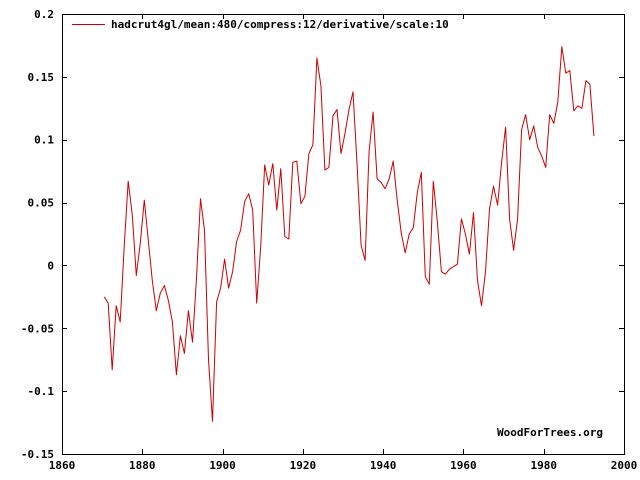 The height and width of the screenshot is (480, 640). What do you see at coordinates (543, 465) in the screenshot?
I see `x-tick-label: 1980` at bounding box center [543, 465].